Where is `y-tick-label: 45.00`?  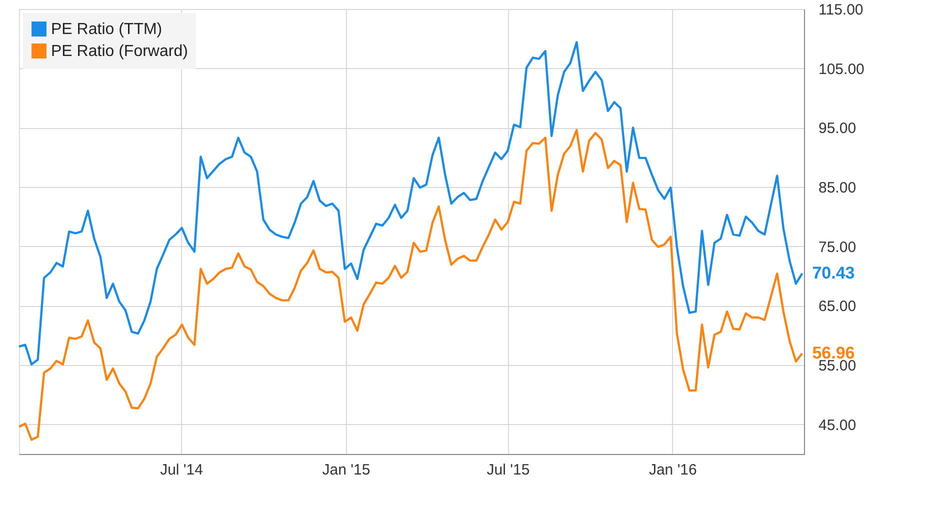
y-tick-label: 45.00 is located at coordinates (837, 425).